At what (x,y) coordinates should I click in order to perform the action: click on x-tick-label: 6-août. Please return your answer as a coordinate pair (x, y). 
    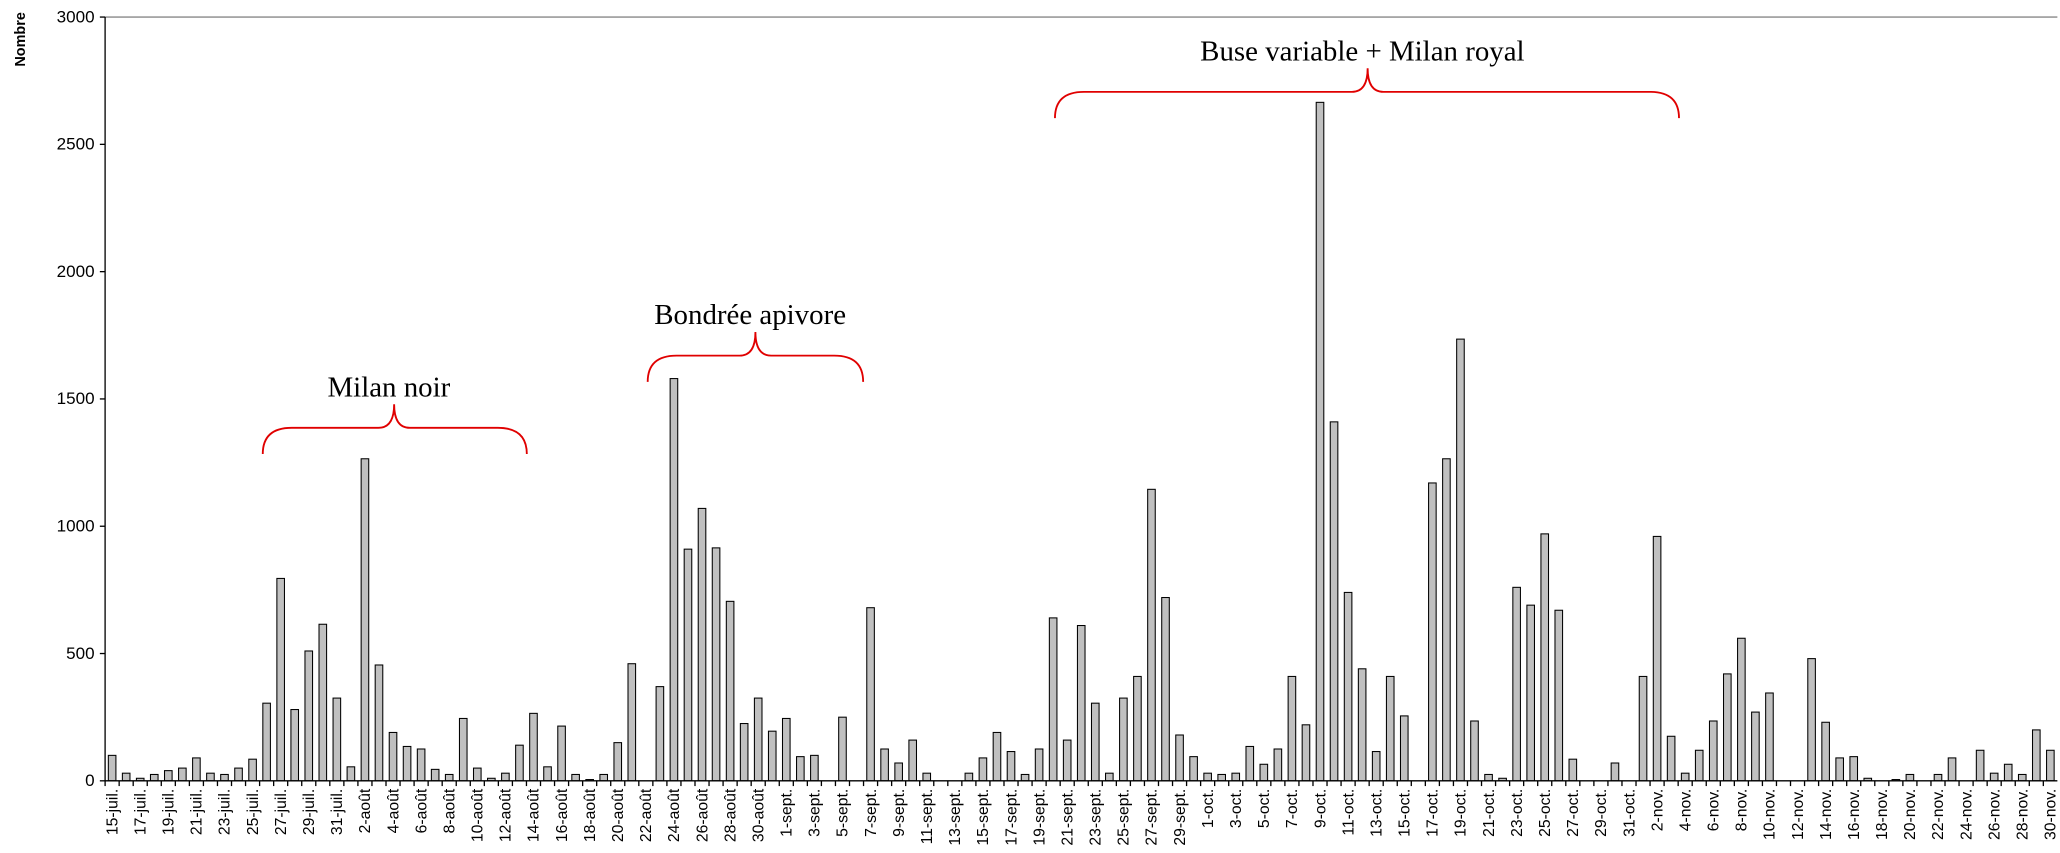
    Looking at the image, I should click on (421, 810).